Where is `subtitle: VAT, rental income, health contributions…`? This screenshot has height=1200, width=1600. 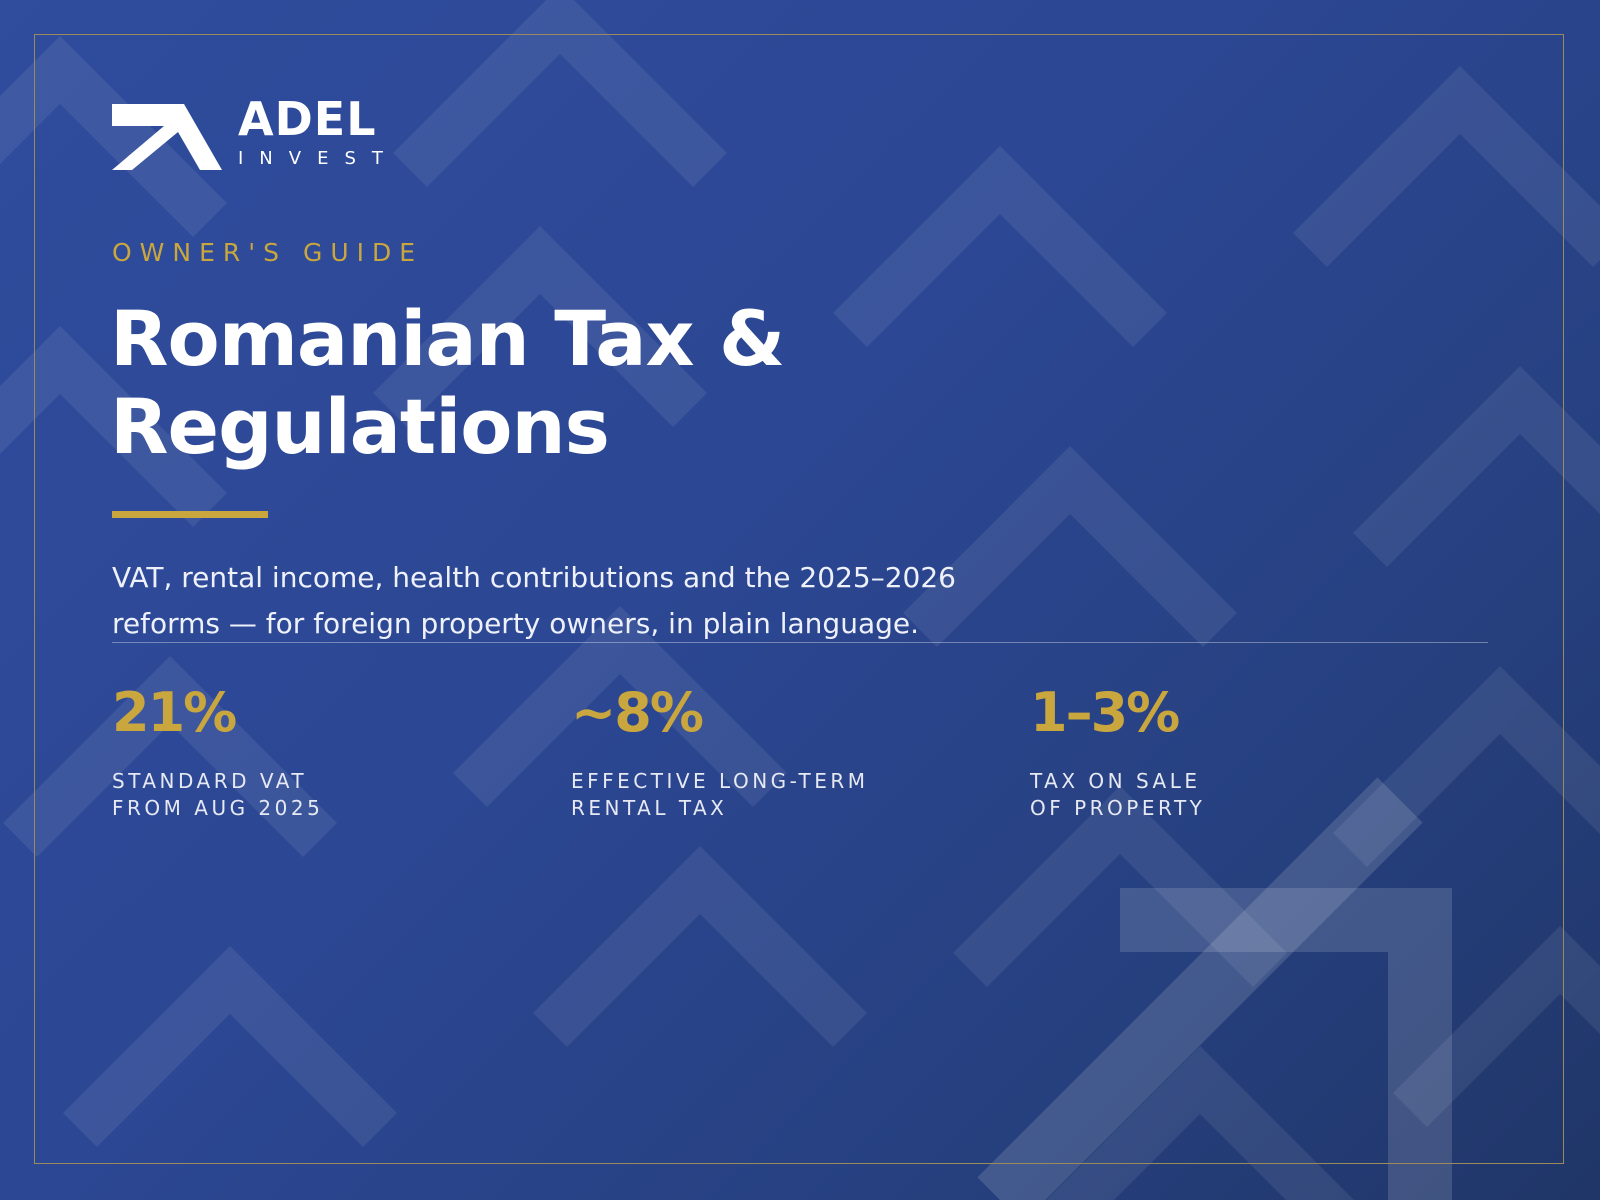
subtitle: VAT, rental income, health contributions… is located at coordinates (612, 601).